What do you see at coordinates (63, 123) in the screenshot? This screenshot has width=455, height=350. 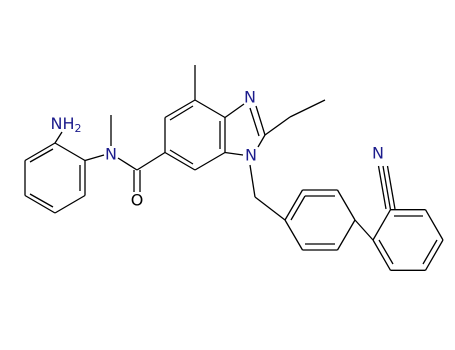 I see `amine-label: NH` at bounding box center [63, 123].